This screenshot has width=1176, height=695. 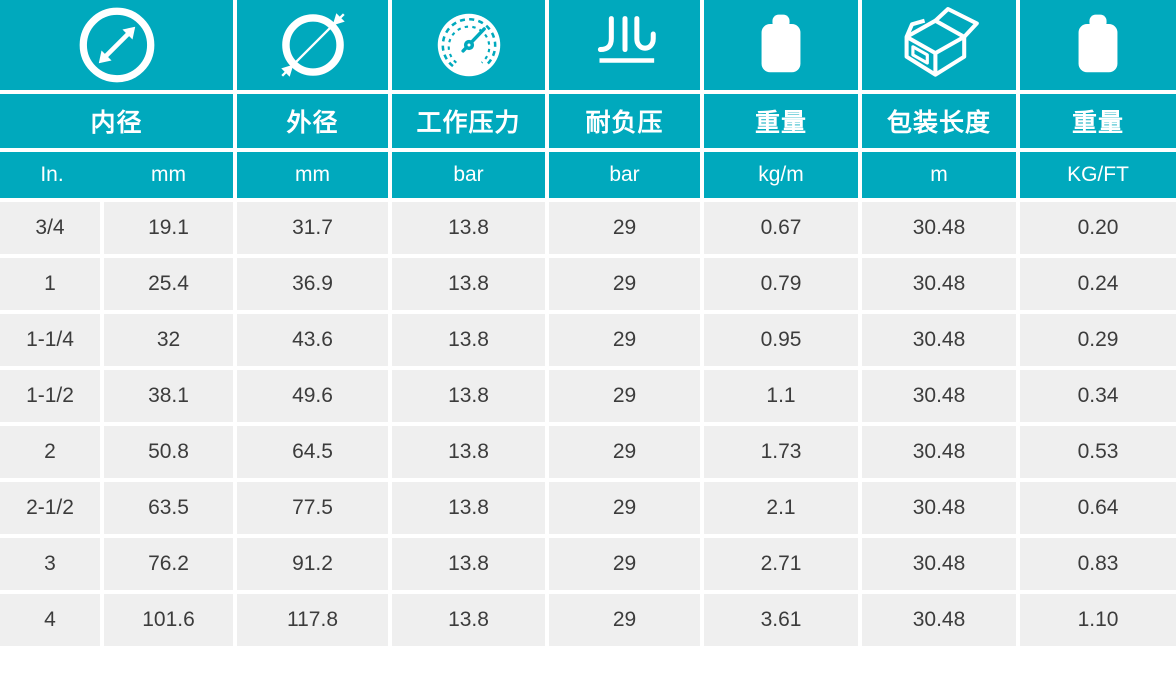 I want to click on unit-header-weight-kgft: KG/FT, so click(x=1098, y=175).